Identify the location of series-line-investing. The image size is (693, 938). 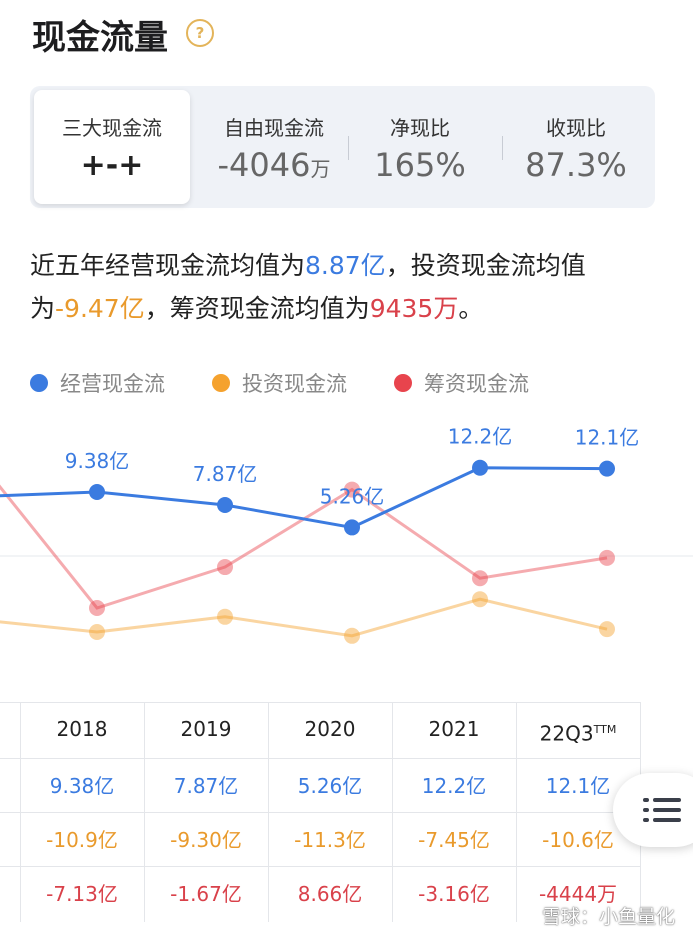
(304, 617).